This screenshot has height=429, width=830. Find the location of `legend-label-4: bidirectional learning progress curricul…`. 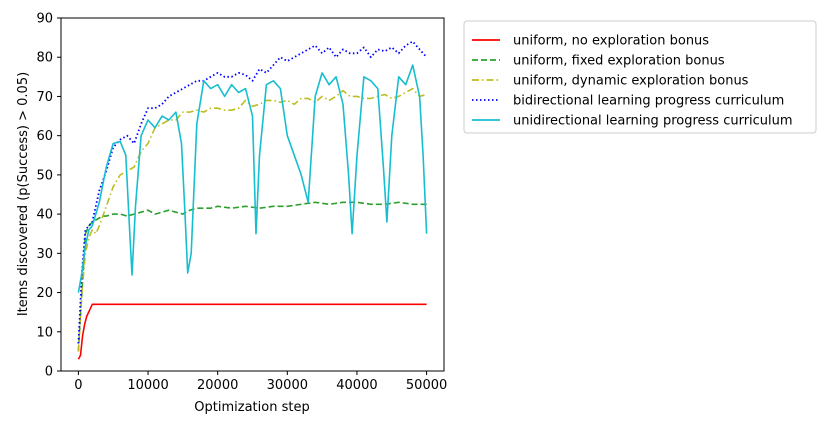

legend-label-4: bidirectional learning progress curricul… is located at coordinates (648, 101).